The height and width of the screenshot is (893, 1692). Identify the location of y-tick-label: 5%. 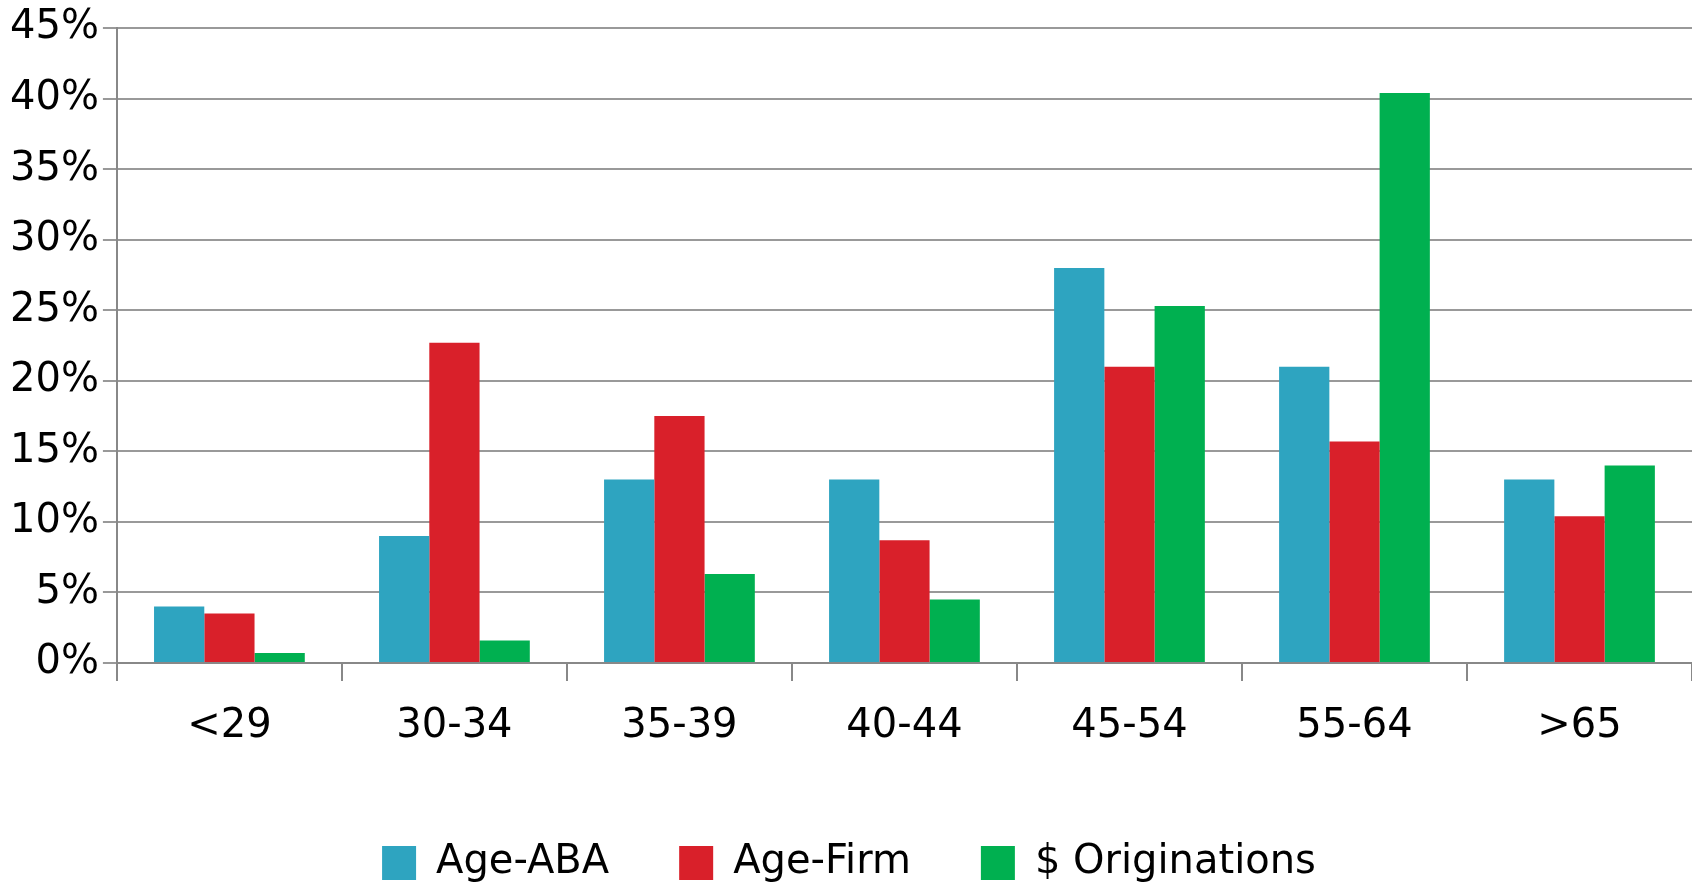
(67, 588).